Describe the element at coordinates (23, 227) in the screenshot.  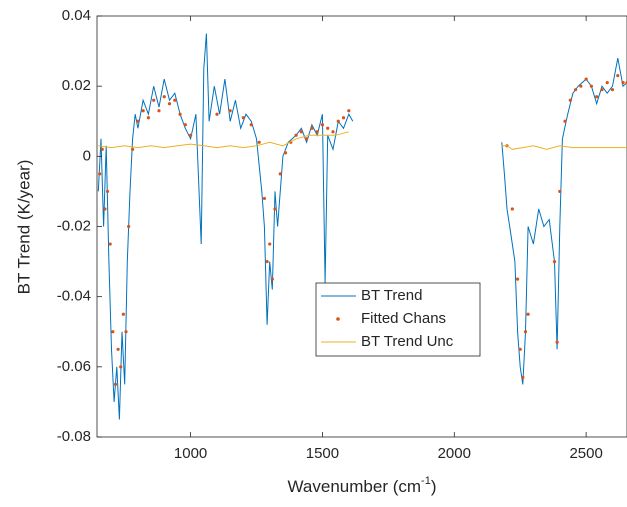
I see `y-axis-label: BT Trend (K/year)` at that location.